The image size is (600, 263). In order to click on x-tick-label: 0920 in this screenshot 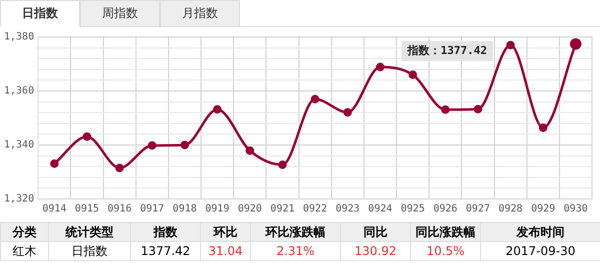, I will do `click(250, 209)`.